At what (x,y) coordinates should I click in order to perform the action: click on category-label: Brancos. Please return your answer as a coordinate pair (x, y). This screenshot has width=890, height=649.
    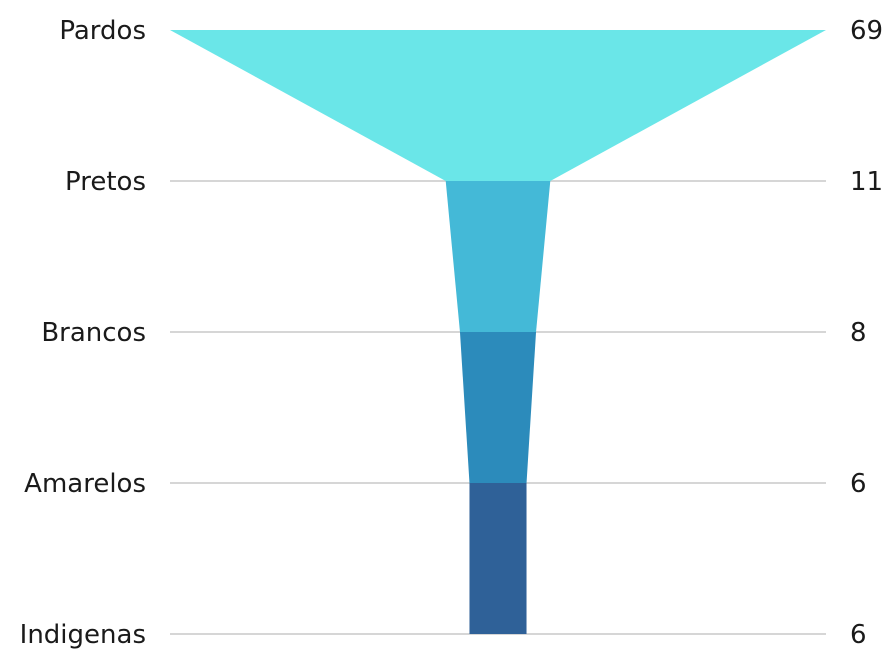
    Looking at the image, I should click on (93, 333).